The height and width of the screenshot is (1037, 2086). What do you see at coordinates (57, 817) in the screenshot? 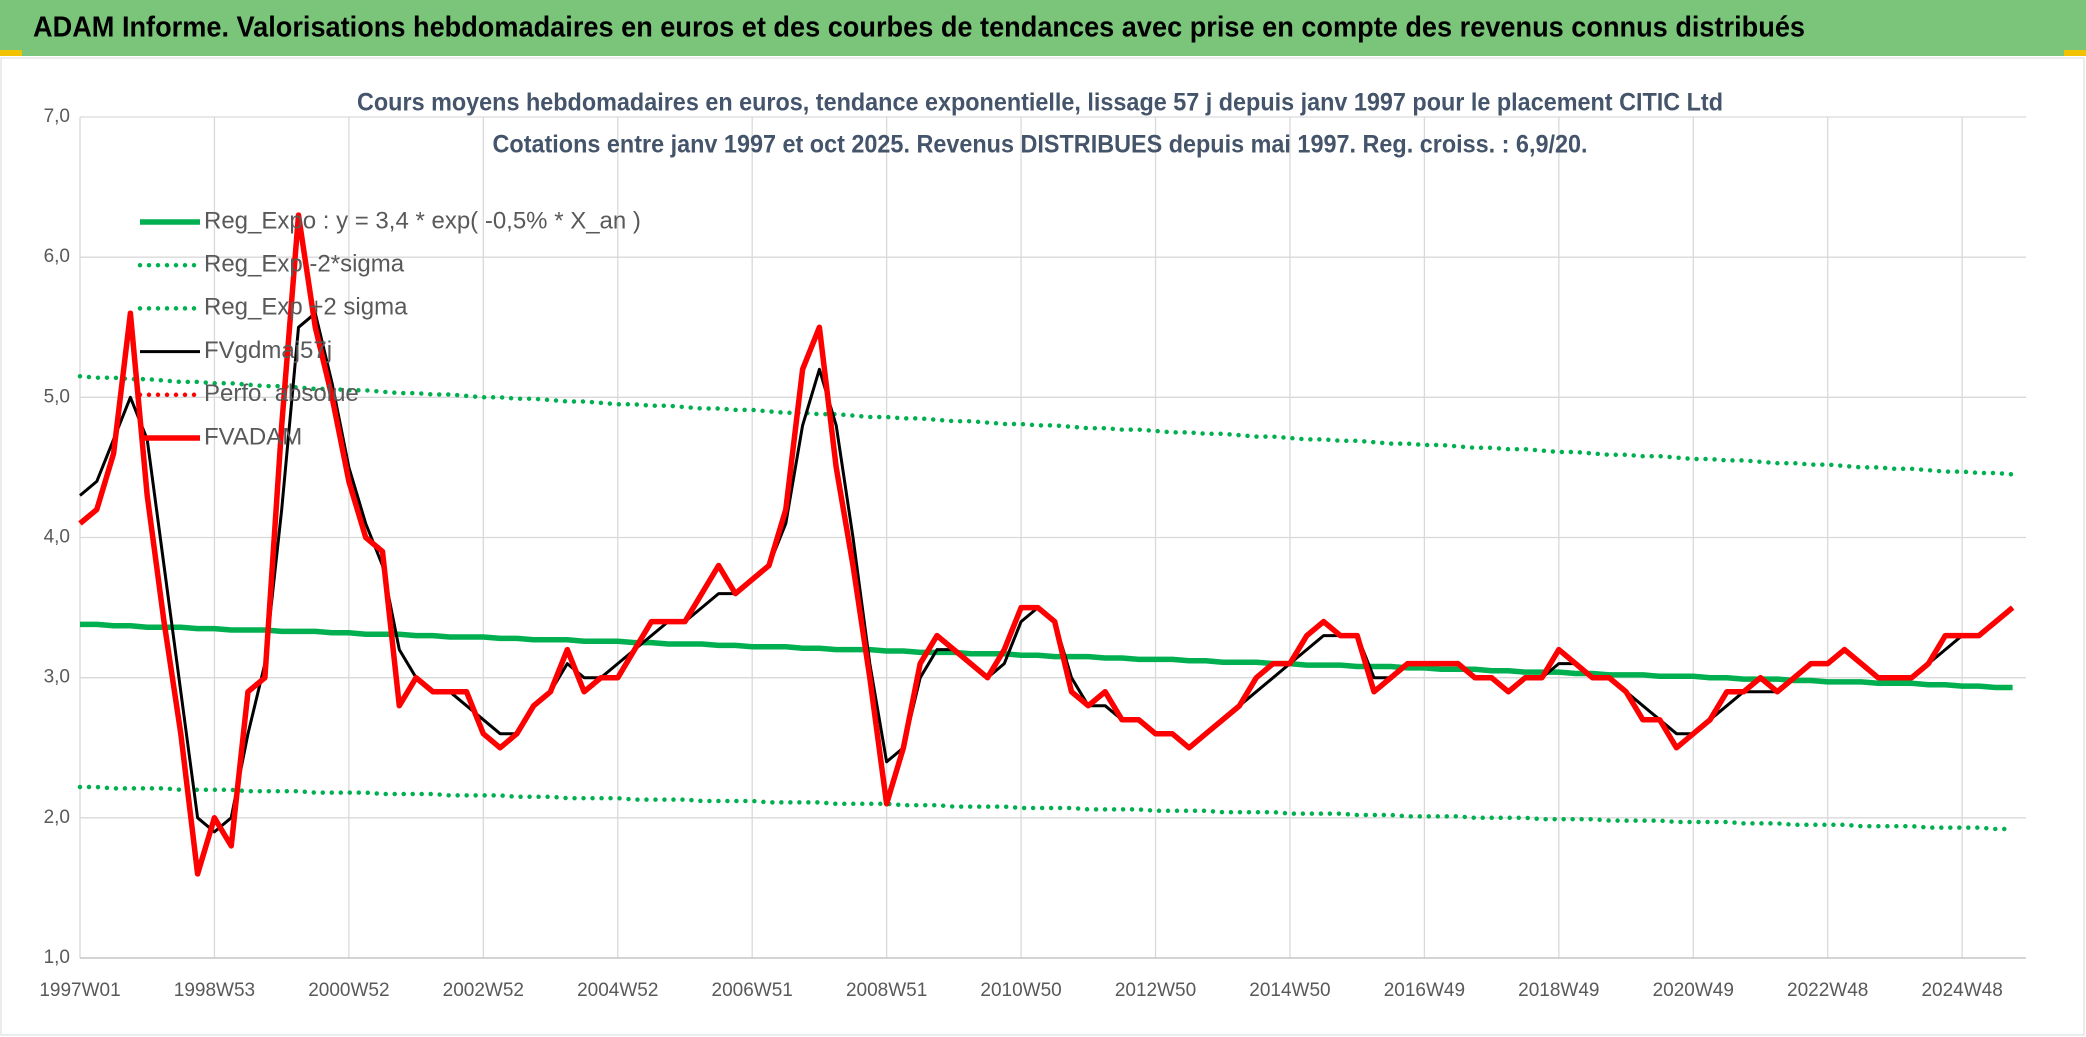
I see `y-tick-label: 2,0` at bounding box center [57, 817].